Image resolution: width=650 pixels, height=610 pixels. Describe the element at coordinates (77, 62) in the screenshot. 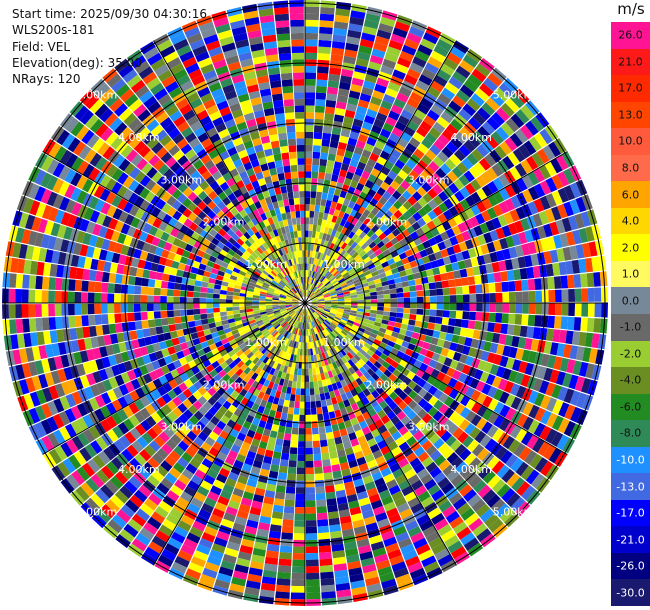

I see `elevation-text: Elevation(deg): 35.00` at that location.